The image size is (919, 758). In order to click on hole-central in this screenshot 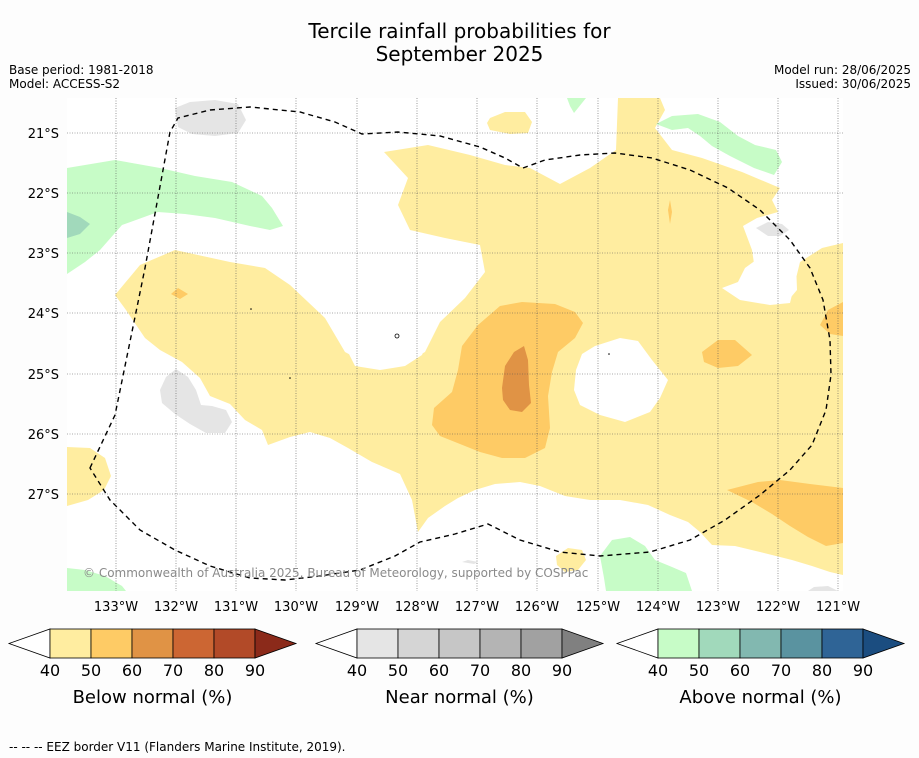, I will do `click(384, 341)`.